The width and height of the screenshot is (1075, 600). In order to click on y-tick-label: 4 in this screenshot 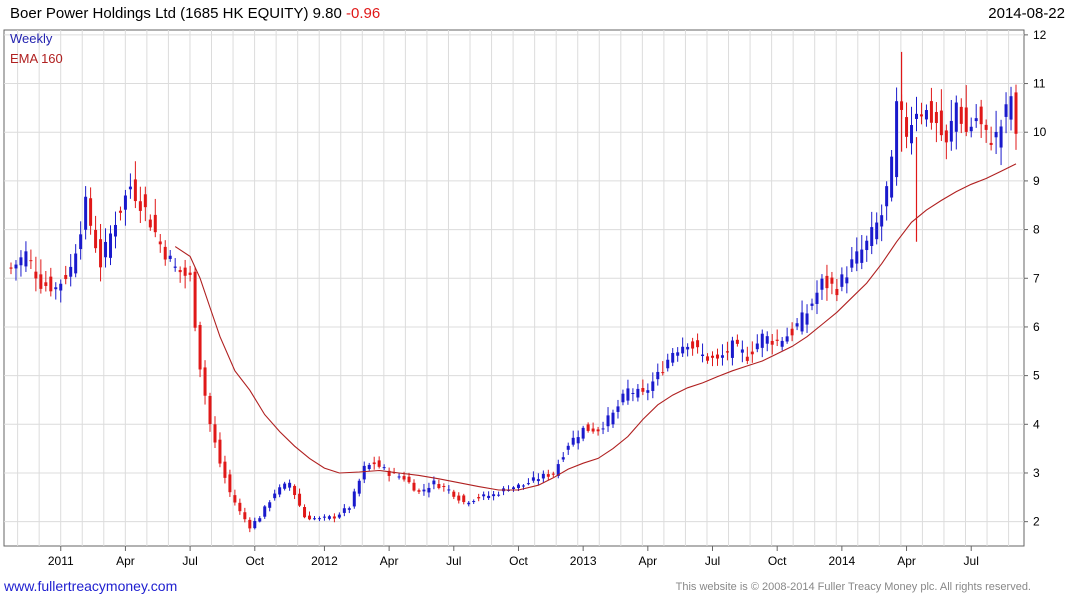, I will do `click(1036, 424)`.